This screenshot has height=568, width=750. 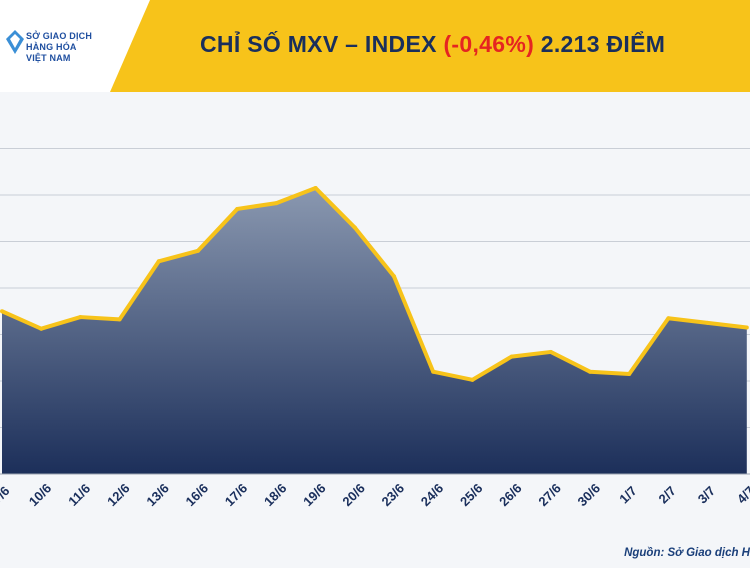 I want to click on x-tick-label: 2/7, so click(x=667, y=494).